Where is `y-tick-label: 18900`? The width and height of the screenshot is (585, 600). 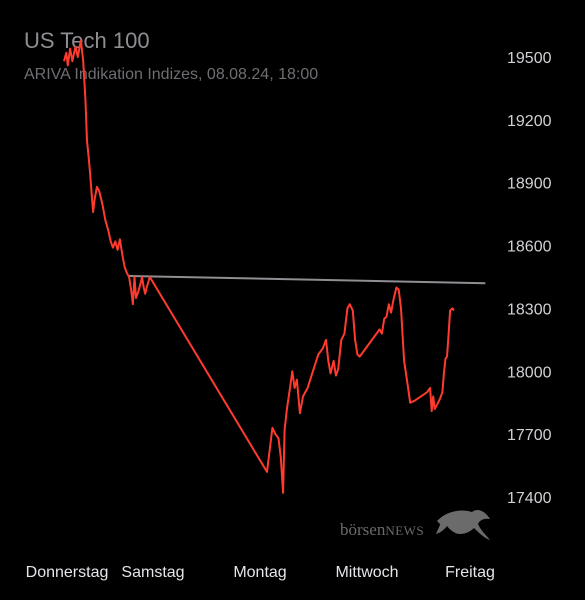 y-tick-label: 18900 is located at coordinates (529, 184).